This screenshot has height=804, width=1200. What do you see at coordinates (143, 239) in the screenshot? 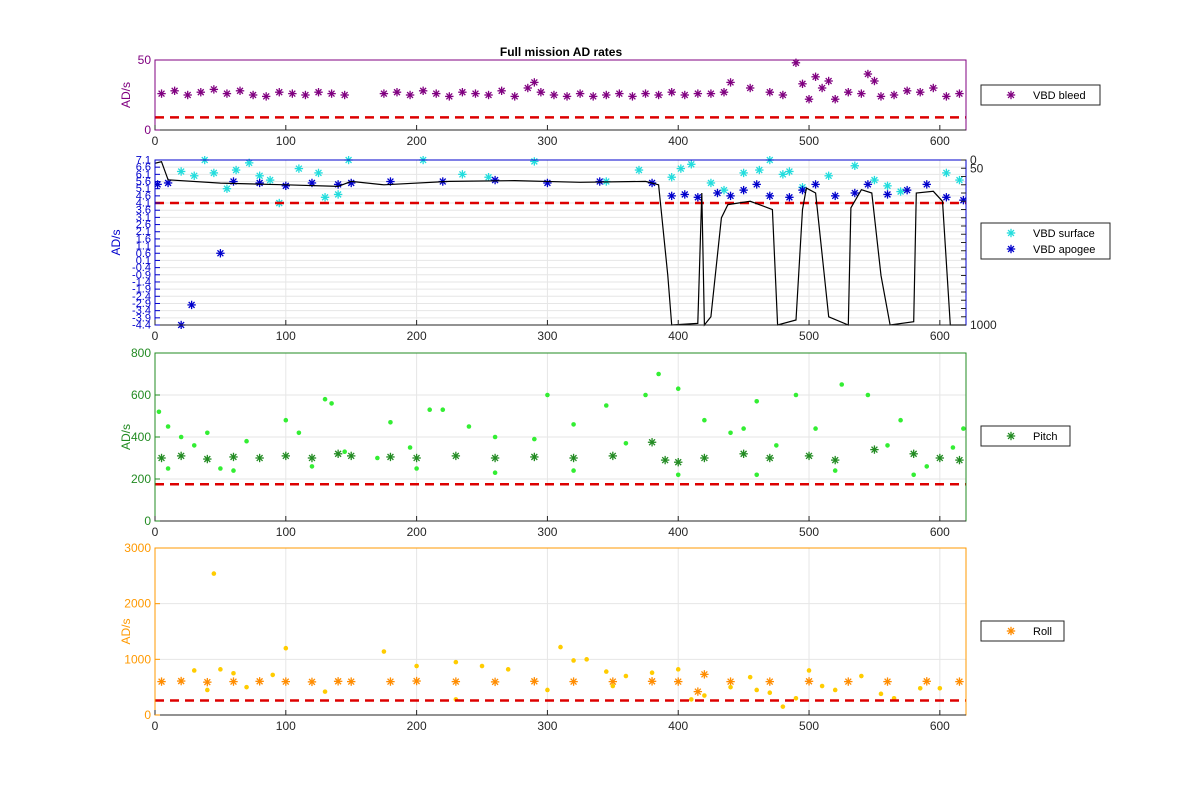
I see `y-tick-label: 1.6` at bounding box center [143, 239].